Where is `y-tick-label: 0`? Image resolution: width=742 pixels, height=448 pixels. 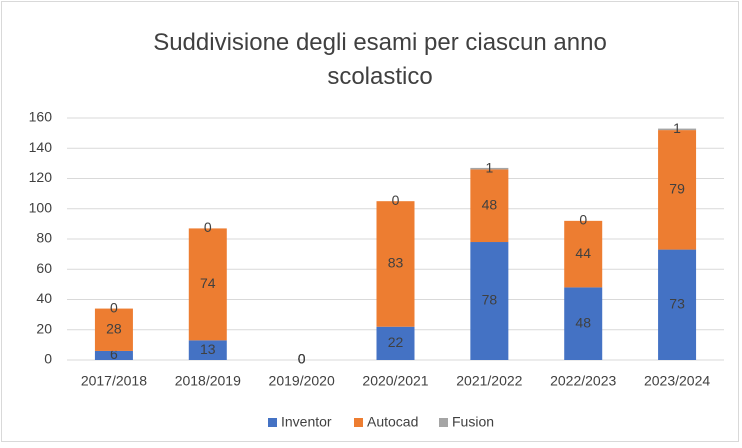 y-tick-label: 0 is located at coordinates (48, 359).